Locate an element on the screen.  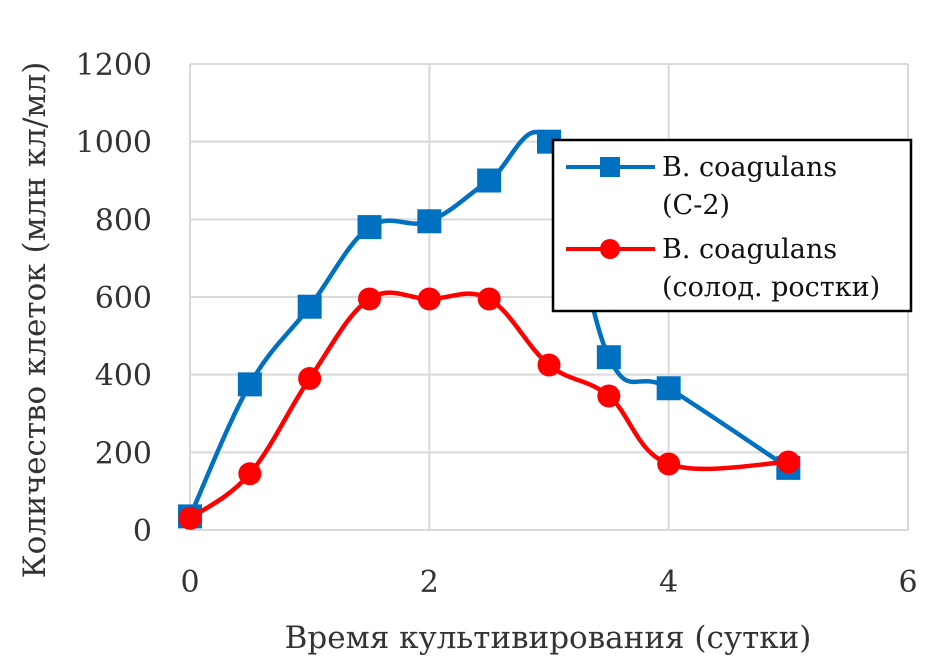
x-tick-label: 2 is located at coordinates (429, 582).